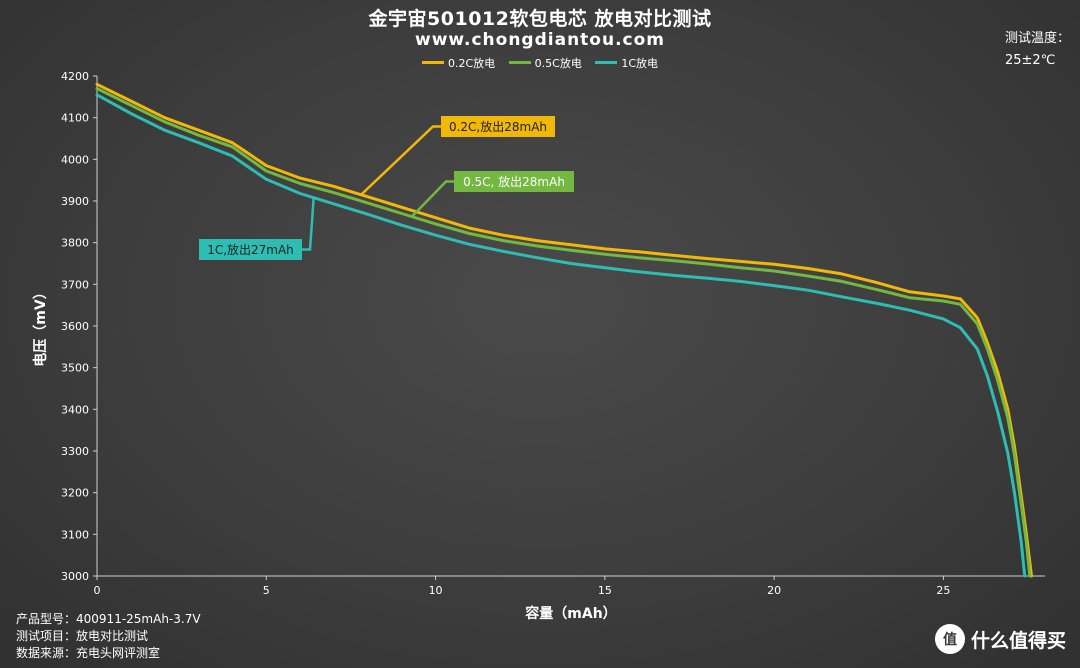  Describe the element at coordinates (75, 118) in the screenshot. I see `y-tick-label: 4100` at that location.